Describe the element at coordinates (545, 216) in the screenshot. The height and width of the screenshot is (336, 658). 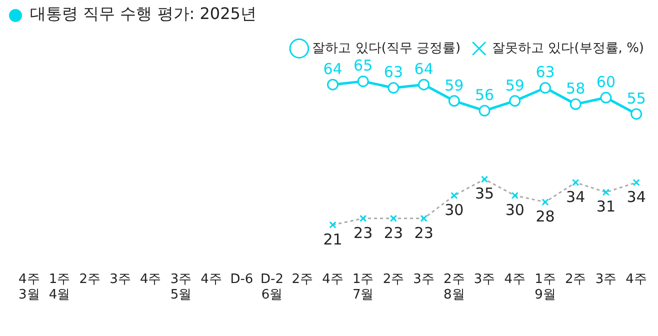
I see `data-label: 28` at that location.